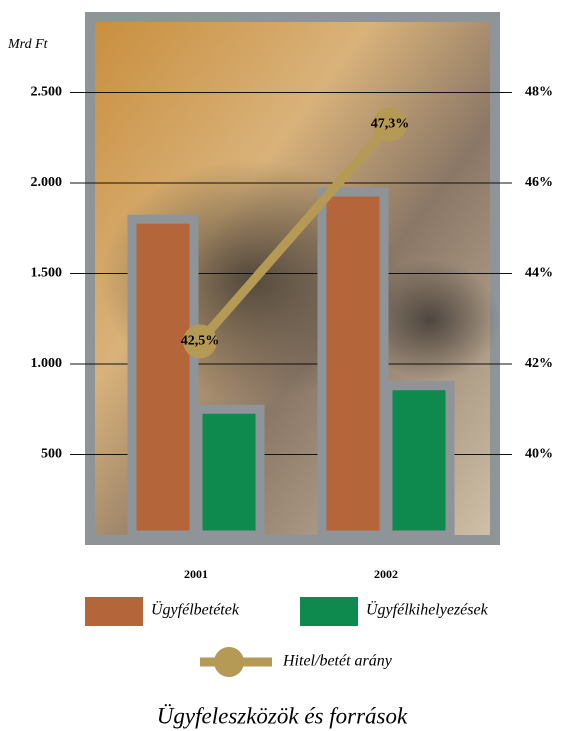 The image size is (564, 731). I want to click on line, so click(295, 233).